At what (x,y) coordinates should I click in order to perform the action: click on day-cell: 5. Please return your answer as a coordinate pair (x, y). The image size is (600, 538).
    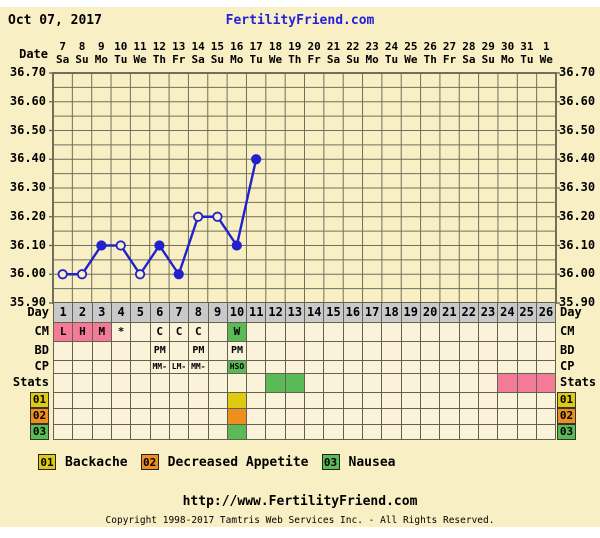
    Looking at the image, I should click on (141, 312).